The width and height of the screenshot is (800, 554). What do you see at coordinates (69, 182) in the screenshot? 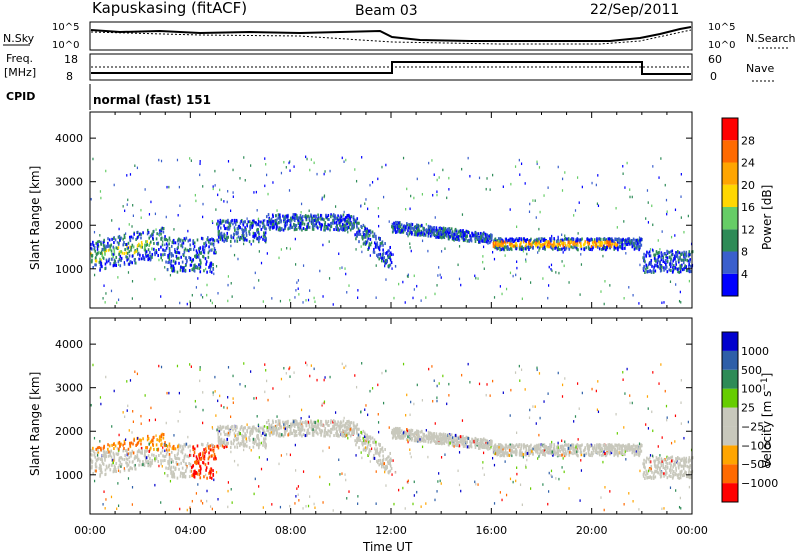
I see `y-tick-label: 3000` at bounding box center [69, 182].